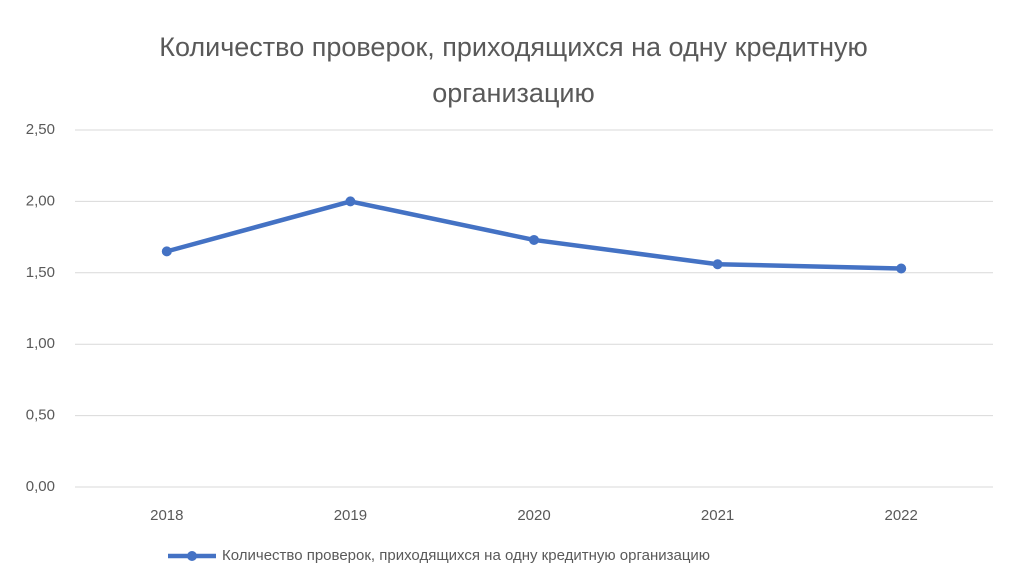 The height and width of the screenshot is (563, 1027). Describe the element at coordinates (40, 200) in the screenshot. I see `y-tick-label: 2,00` at that location.